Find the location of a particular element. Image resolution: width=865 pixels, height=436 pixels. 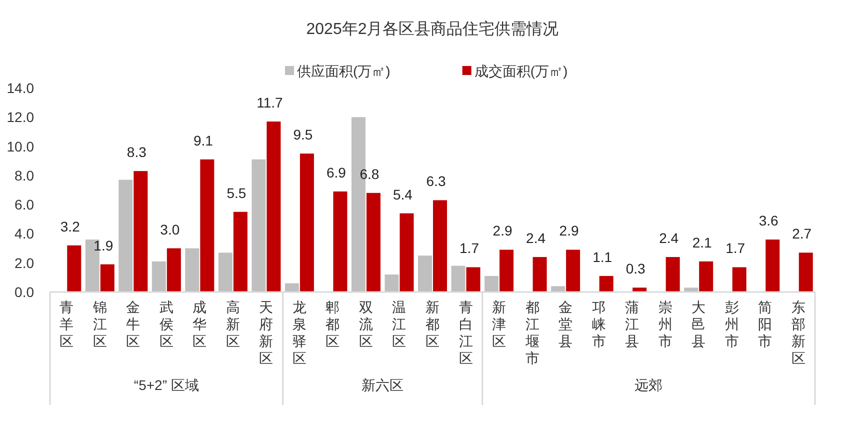

x-tick-label: 新津区 is located at coordinates (499, 324).